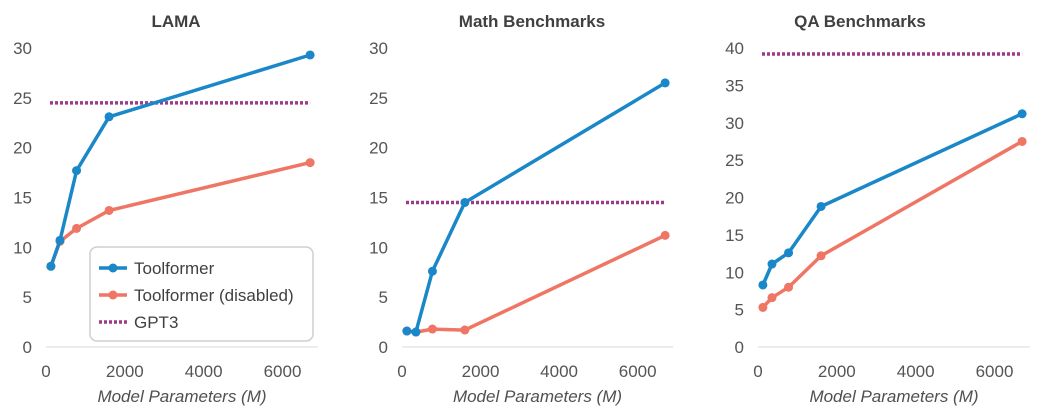  Describe the element at coordinates (156, 322) in the screenshot. I see `legend-label: GPT3` at that location.